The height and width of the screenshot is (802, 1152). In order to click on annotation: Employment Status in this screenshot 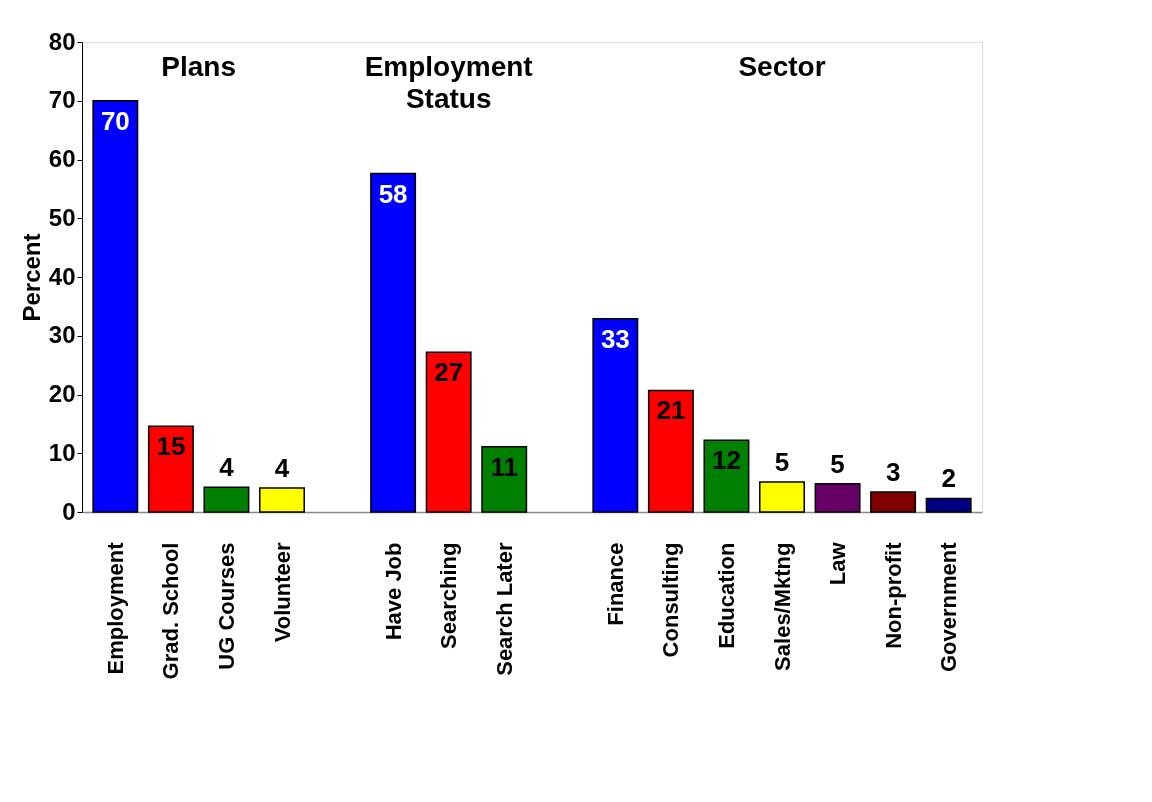, I will do `click(448, 82)`.